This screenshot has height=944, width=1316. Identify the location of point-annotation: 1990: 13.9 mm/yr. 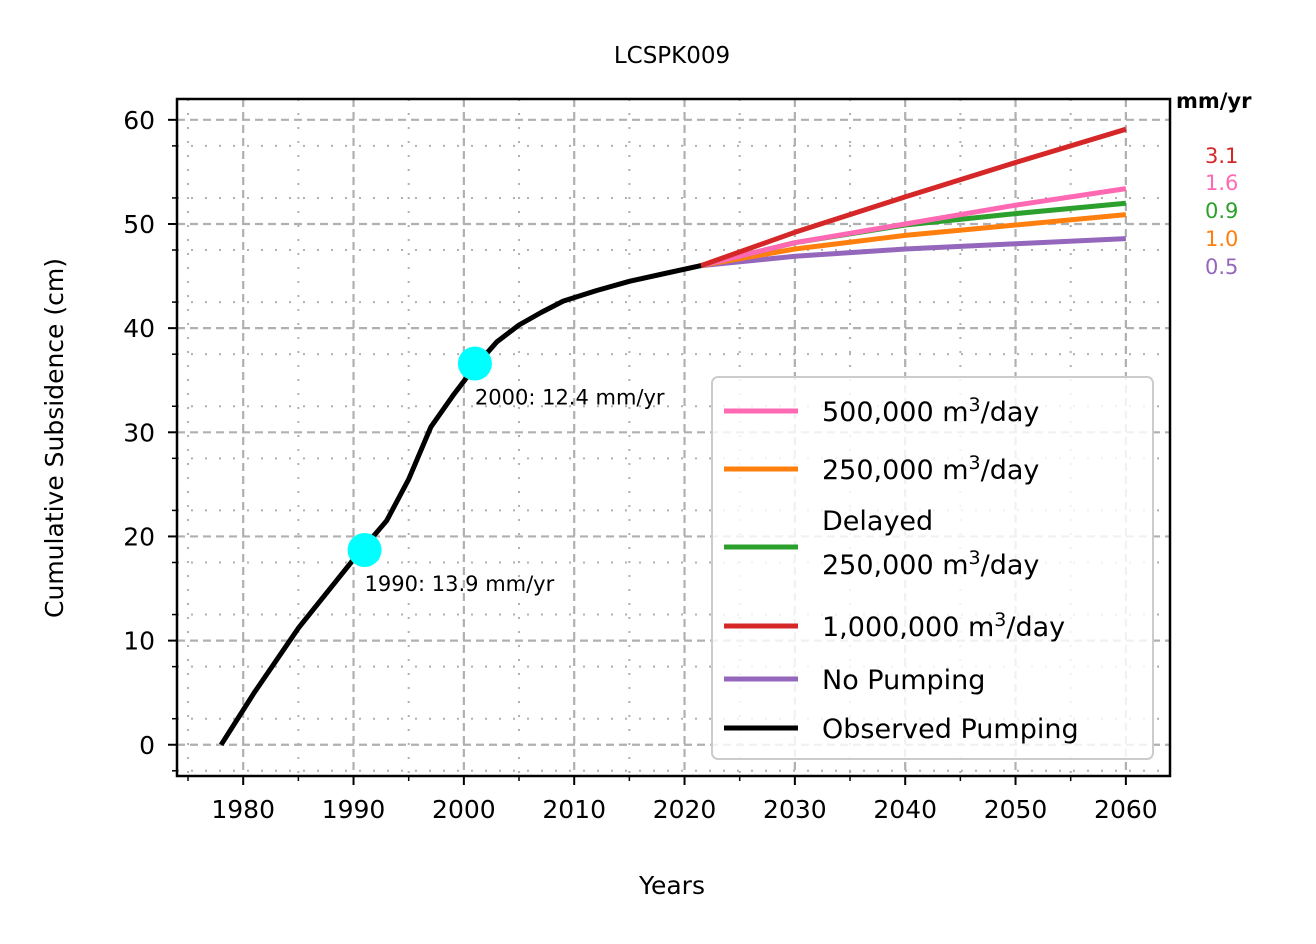
(460, 584).